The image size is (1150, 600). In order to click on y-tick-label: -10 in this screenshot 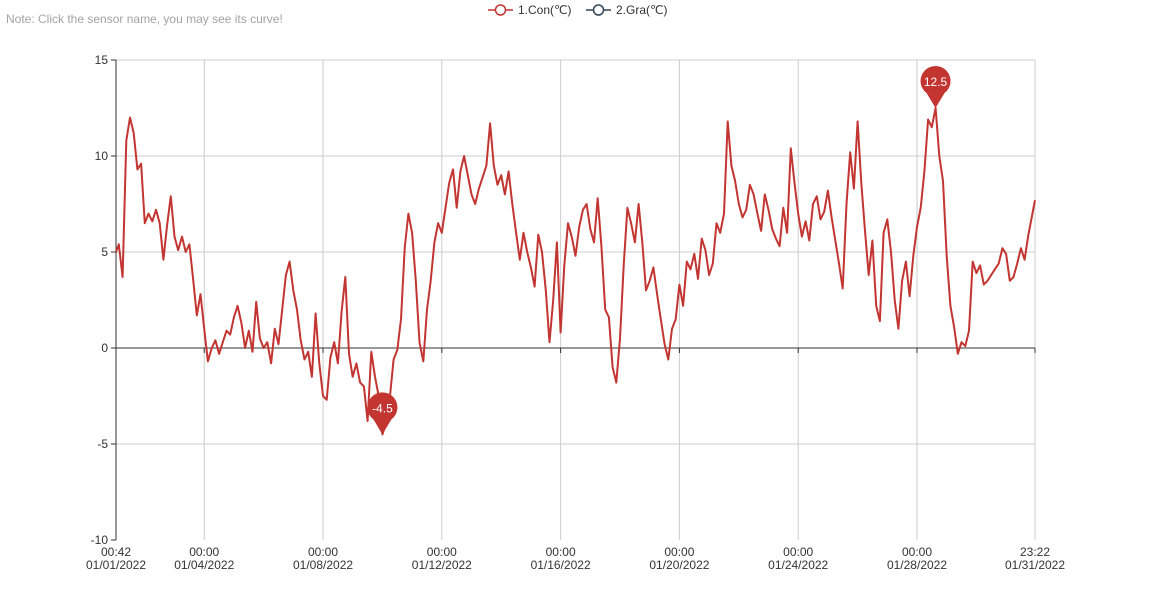, I will do `click(100, 540)`.